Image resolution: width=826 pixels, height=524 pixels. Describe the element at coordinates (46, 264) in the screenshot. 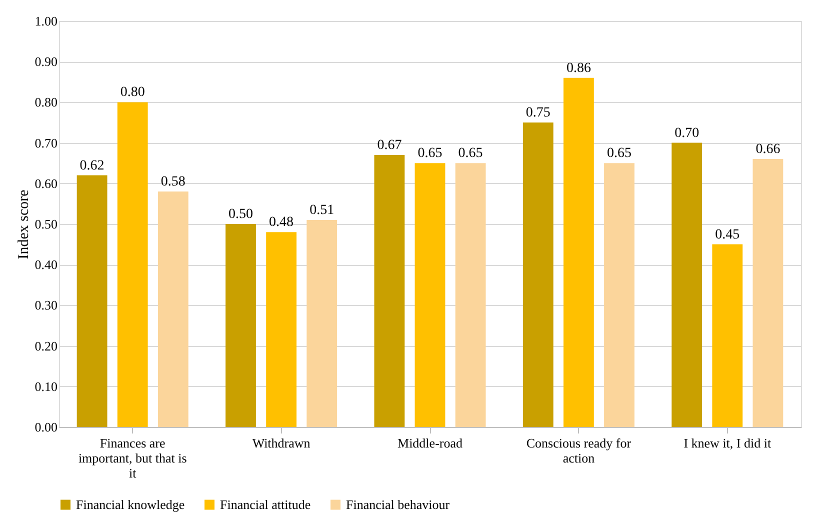

I see `y-tick-label: 0.40` at that location.